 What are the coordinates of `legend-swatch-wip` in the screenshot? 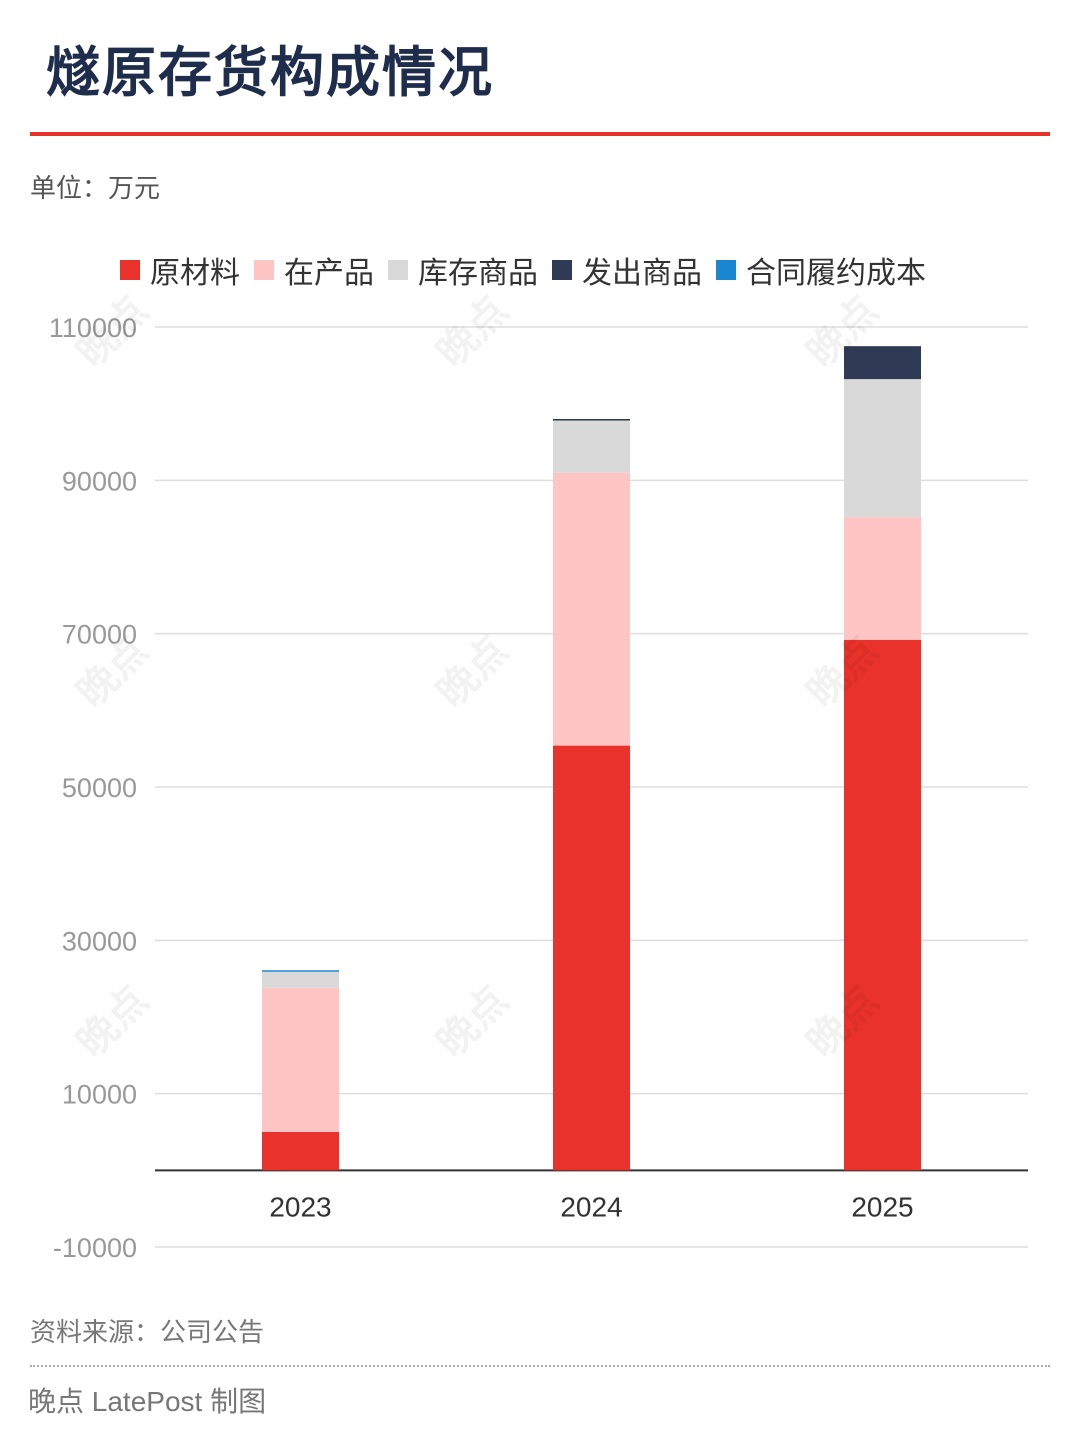 It's located at (264, 270).